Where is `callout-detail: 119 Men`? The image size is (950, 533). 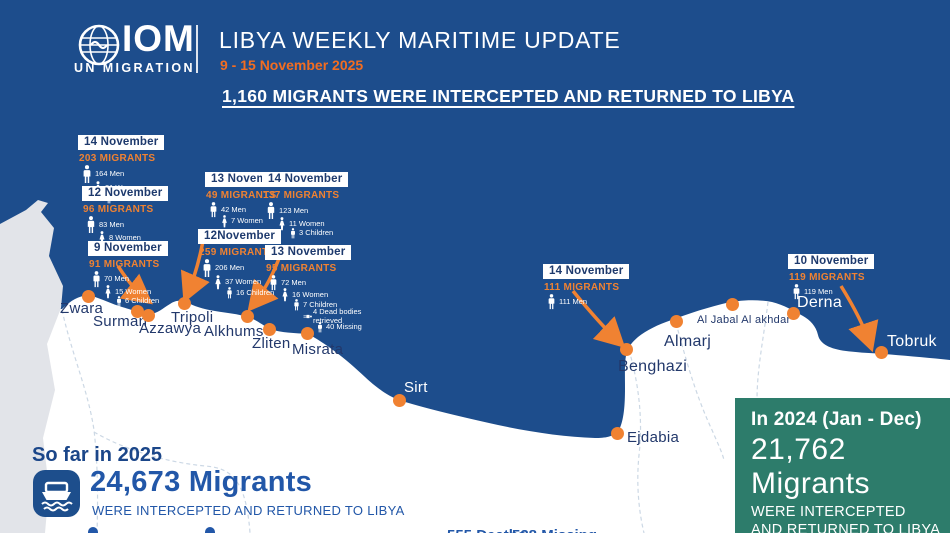 callout-detail: 119 Men is located at coordinates (833, 292).